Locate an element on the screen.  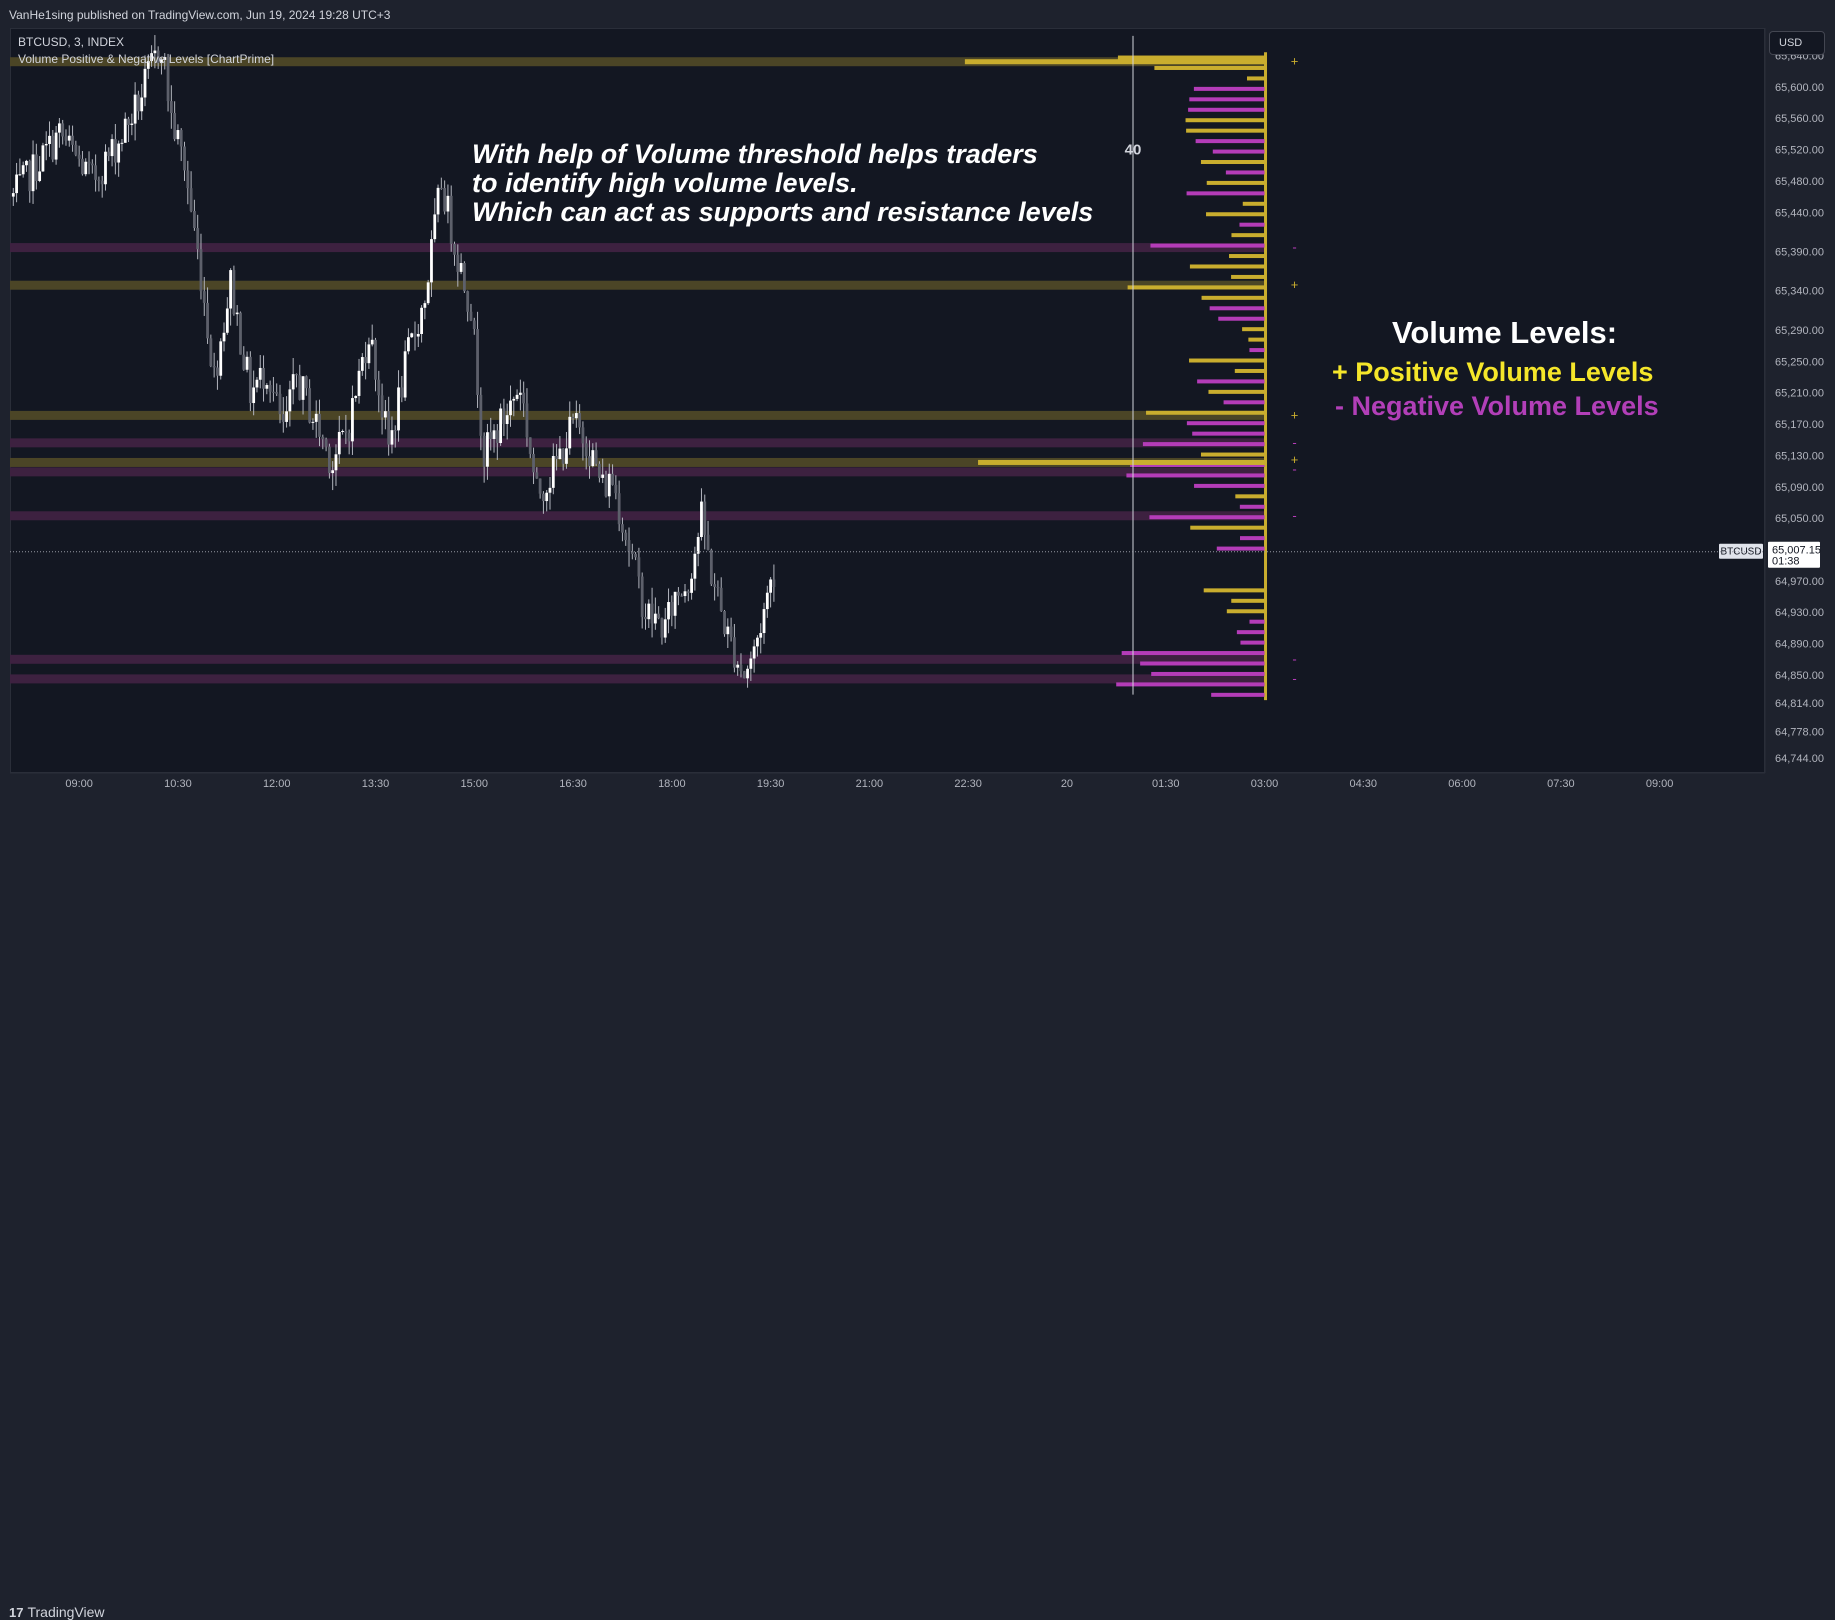
level-sign-6: - is located at coordinates (1294, 469).